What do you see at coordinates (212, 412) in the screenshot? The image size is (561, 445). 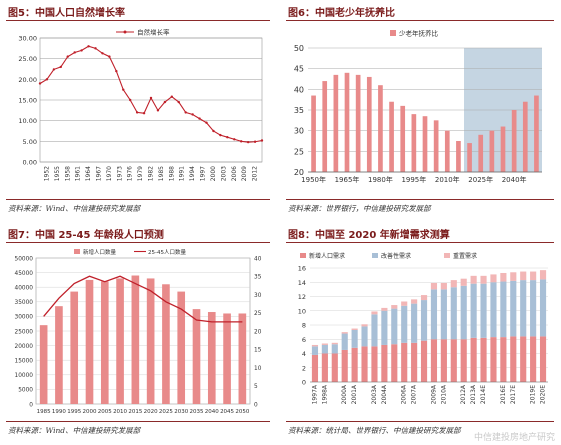 I see `x-tick-label: 2040` at bounding box center [212, 412].